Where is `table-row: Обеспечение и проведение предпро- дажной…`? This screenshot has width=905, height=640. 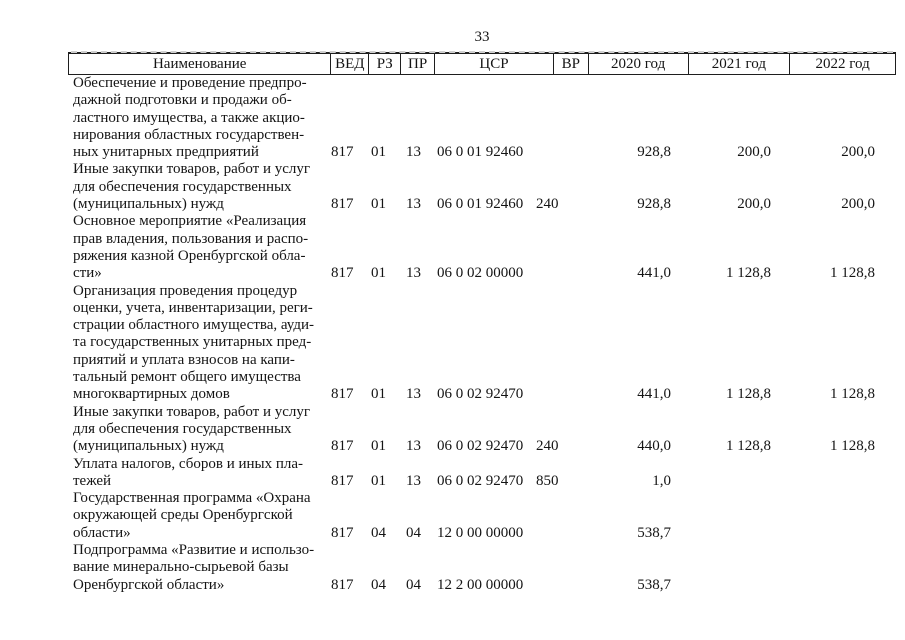 table-row: Обеспечение и проведение предпро- дажной… is located at coordinates (482, 118).